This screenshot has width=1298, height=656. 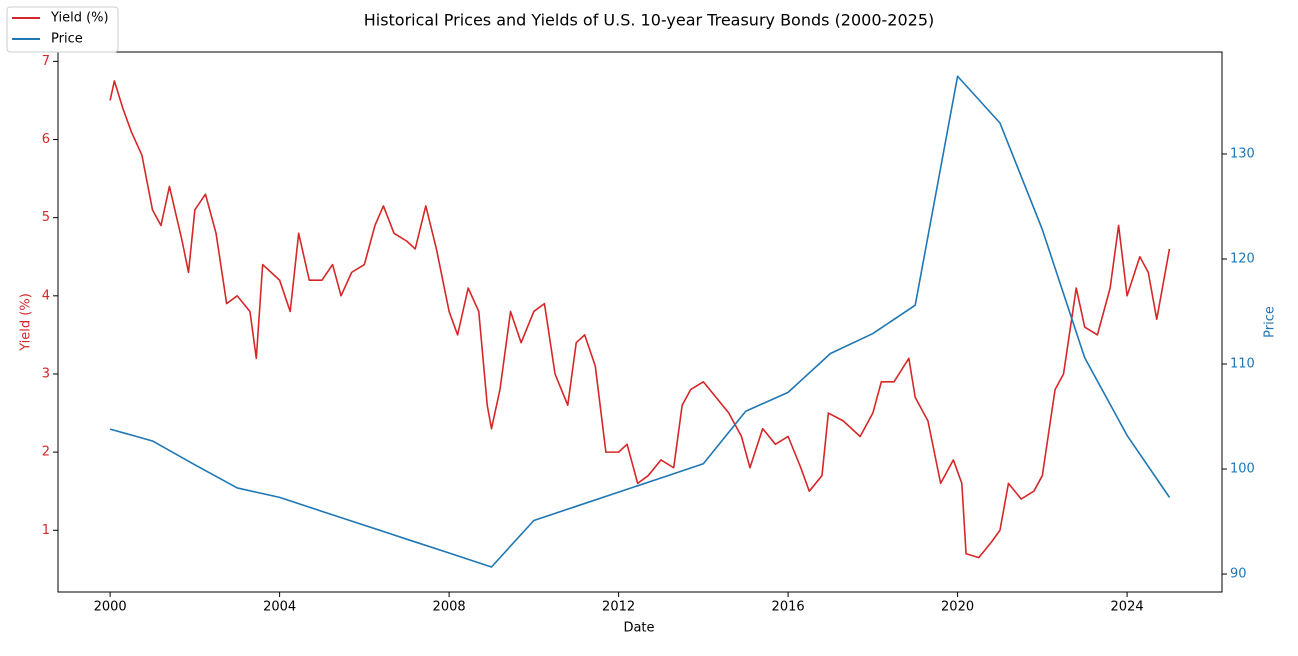 What do you see at coordinates (26, 322) in the screenshot?
I see `y-axis-label: Yield (%)` at bounding box center [26, 322].